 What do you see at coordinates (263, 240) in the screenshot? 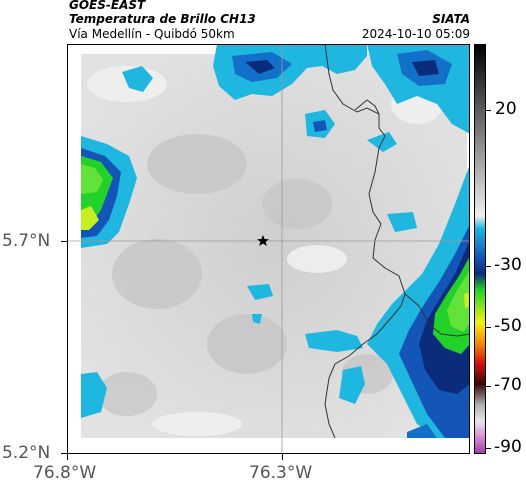
I see `star-icon` at bounding box center [263, 240].